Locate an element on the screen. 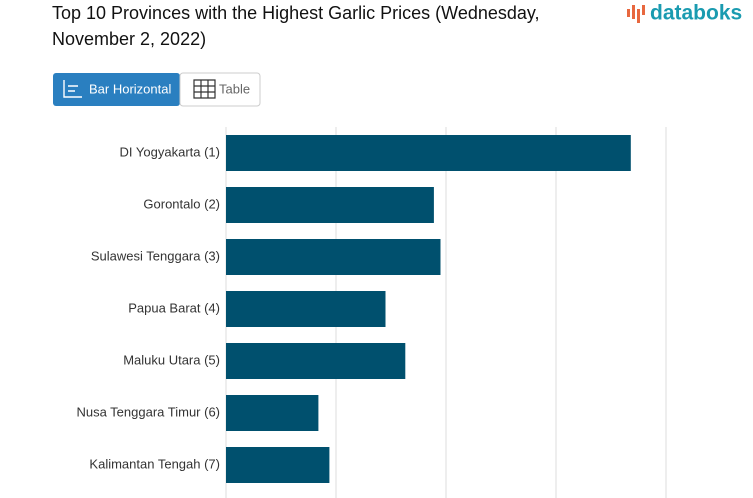 Image resolution: width=753 pixels, height=498 pixels. chart-title: November 2, 2022) is located at coordinates (129, 39).